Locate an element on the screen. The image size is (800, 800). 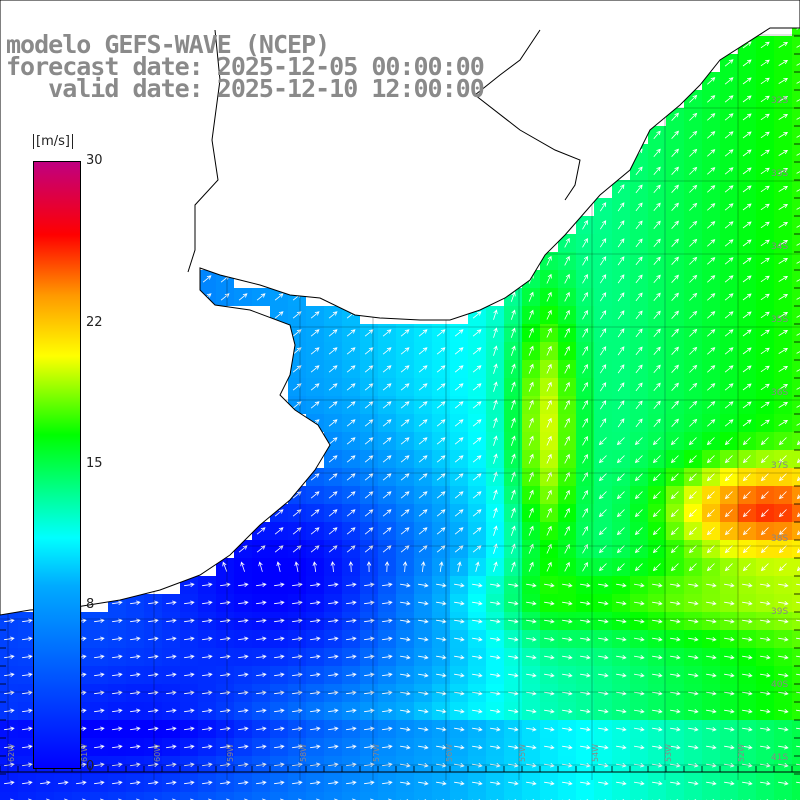
lon-label: 59W is located at coordinates (230, 753).